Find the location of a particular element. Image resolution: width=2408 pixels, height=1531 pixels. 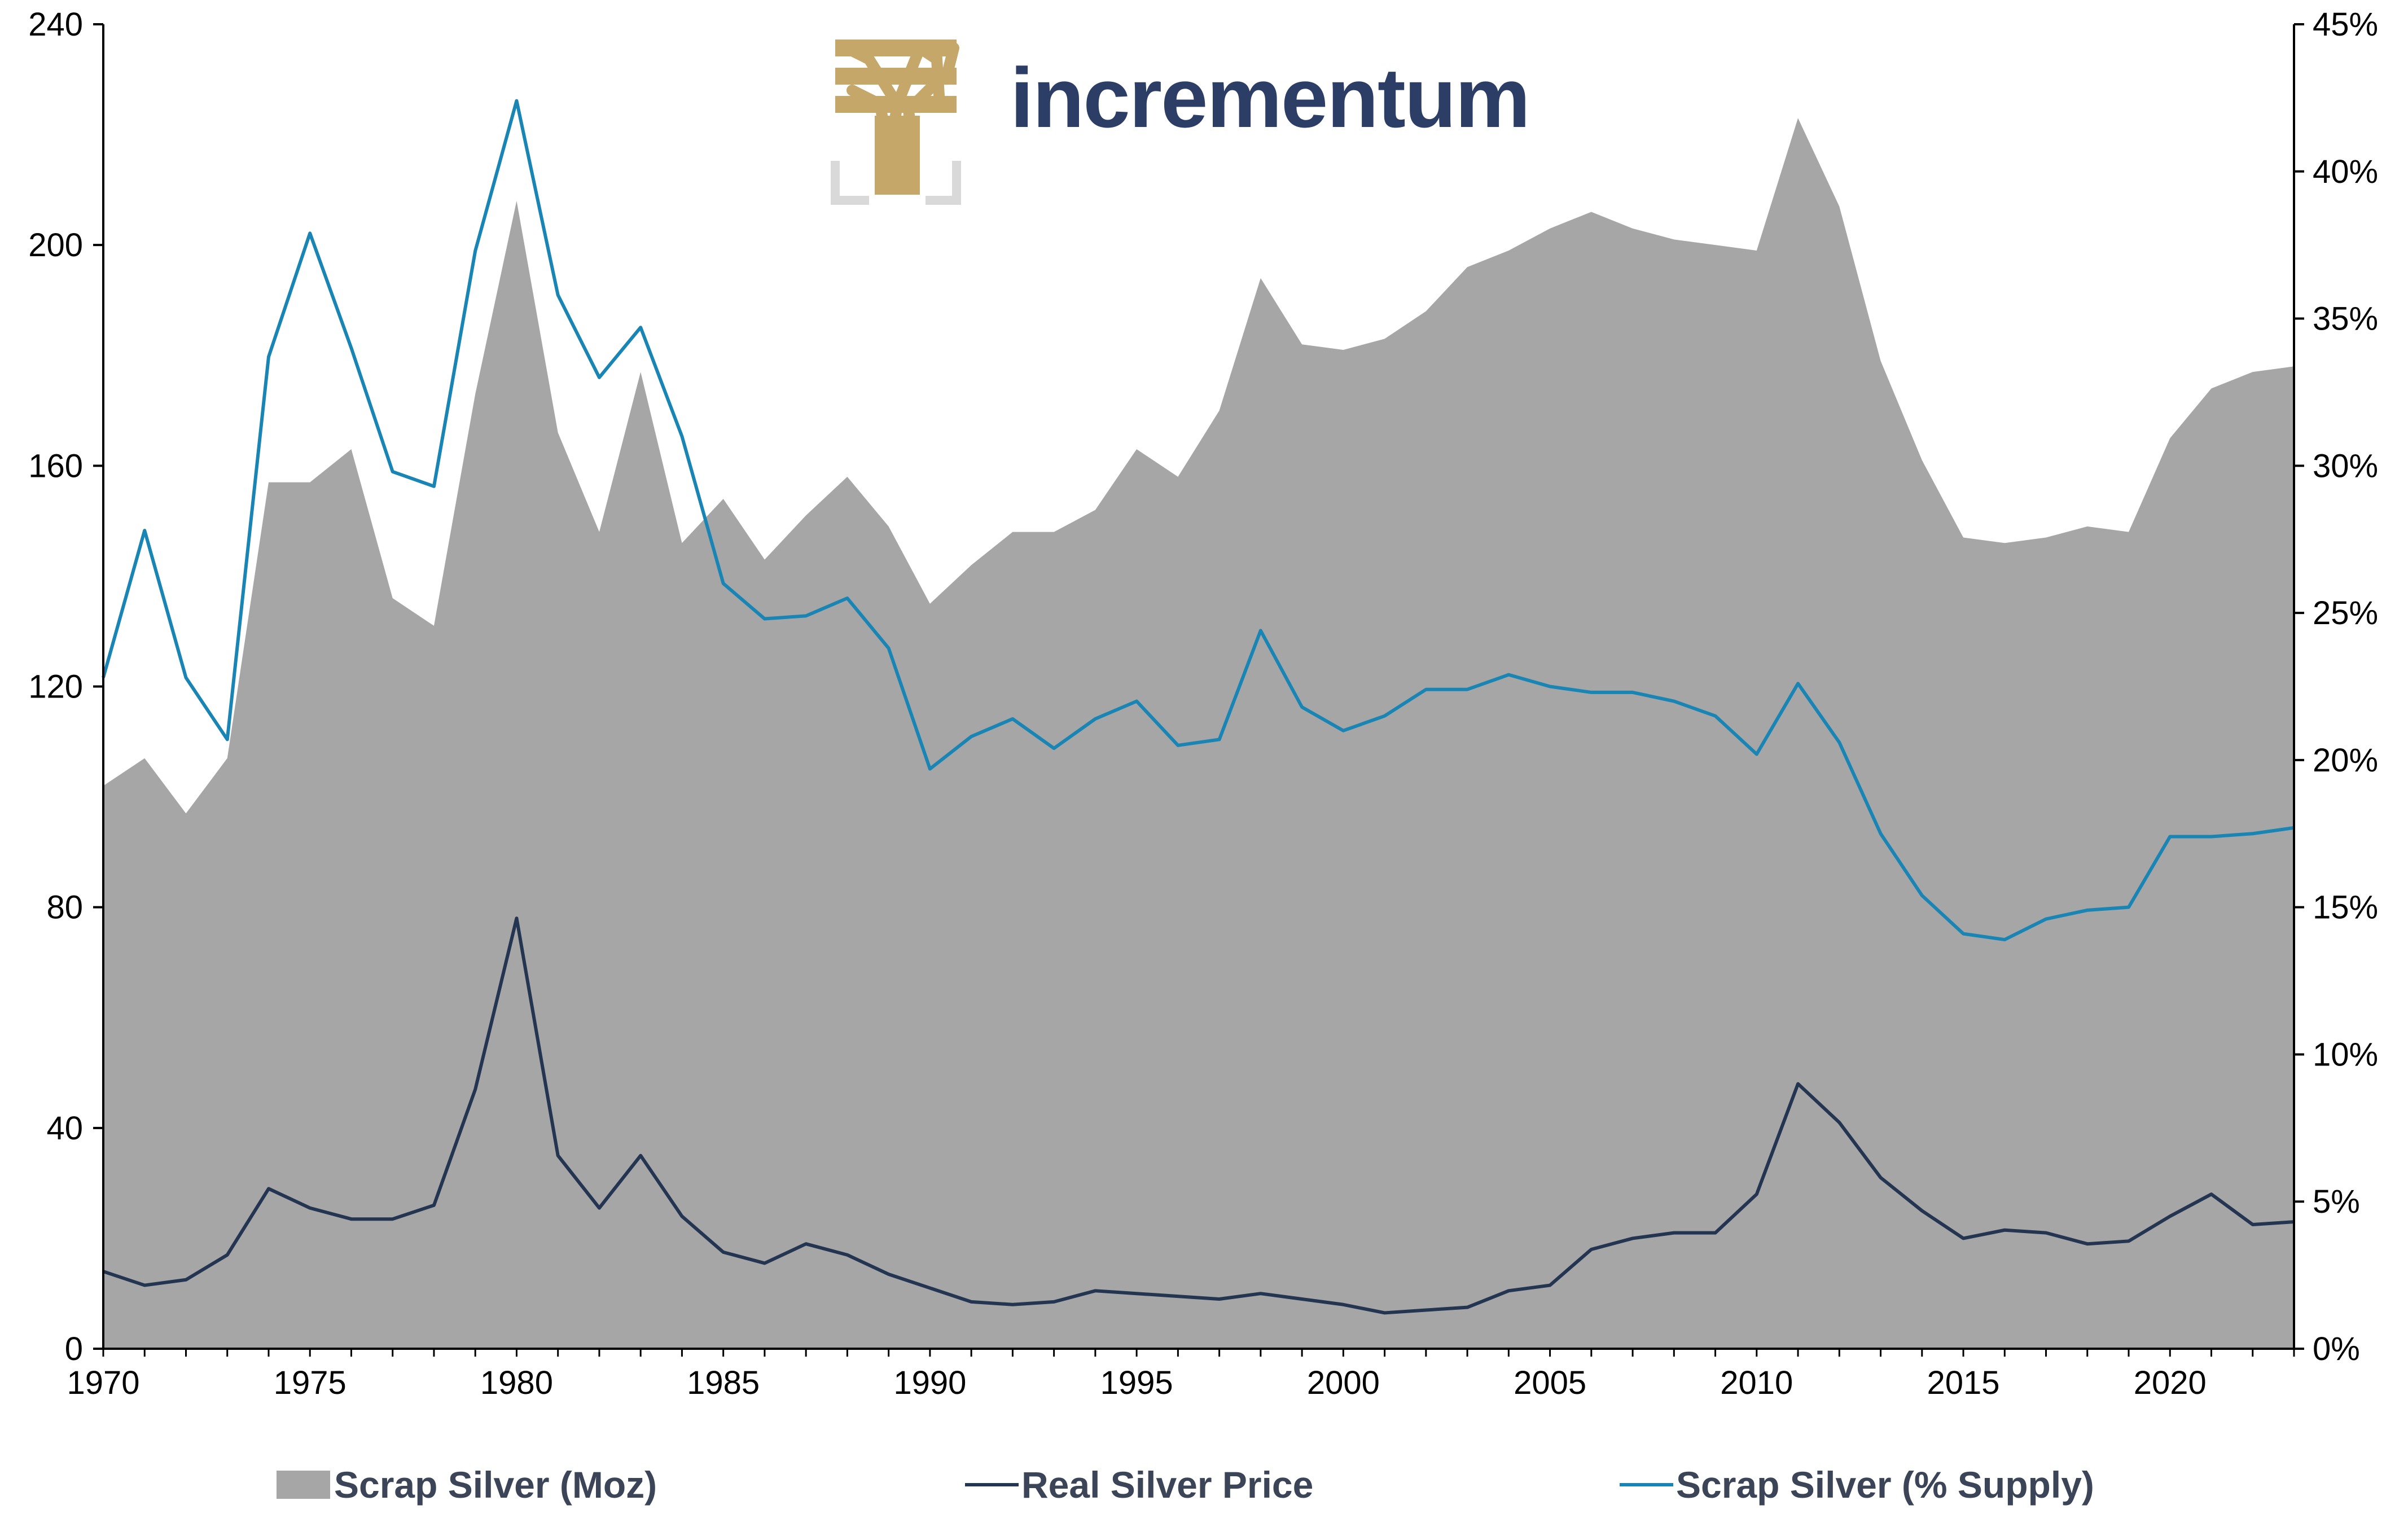

legend-item-real-silver-price: Real Silver Price is located at coordinates (1139, 1485).